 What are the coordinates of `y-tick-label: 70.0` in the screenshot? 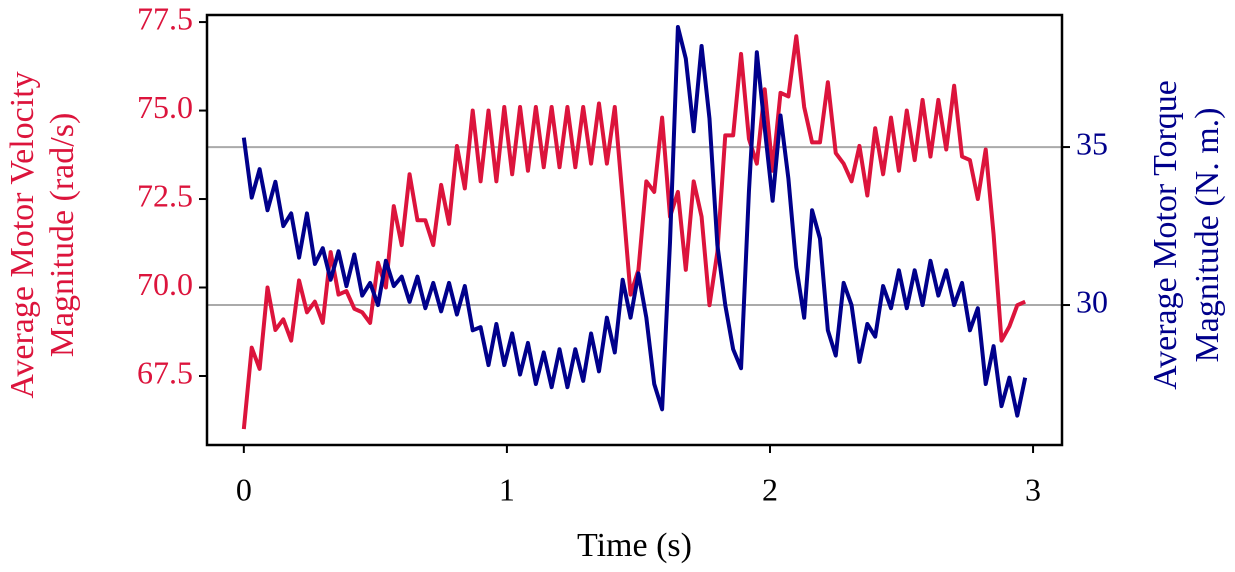 It's located at (165, 284).